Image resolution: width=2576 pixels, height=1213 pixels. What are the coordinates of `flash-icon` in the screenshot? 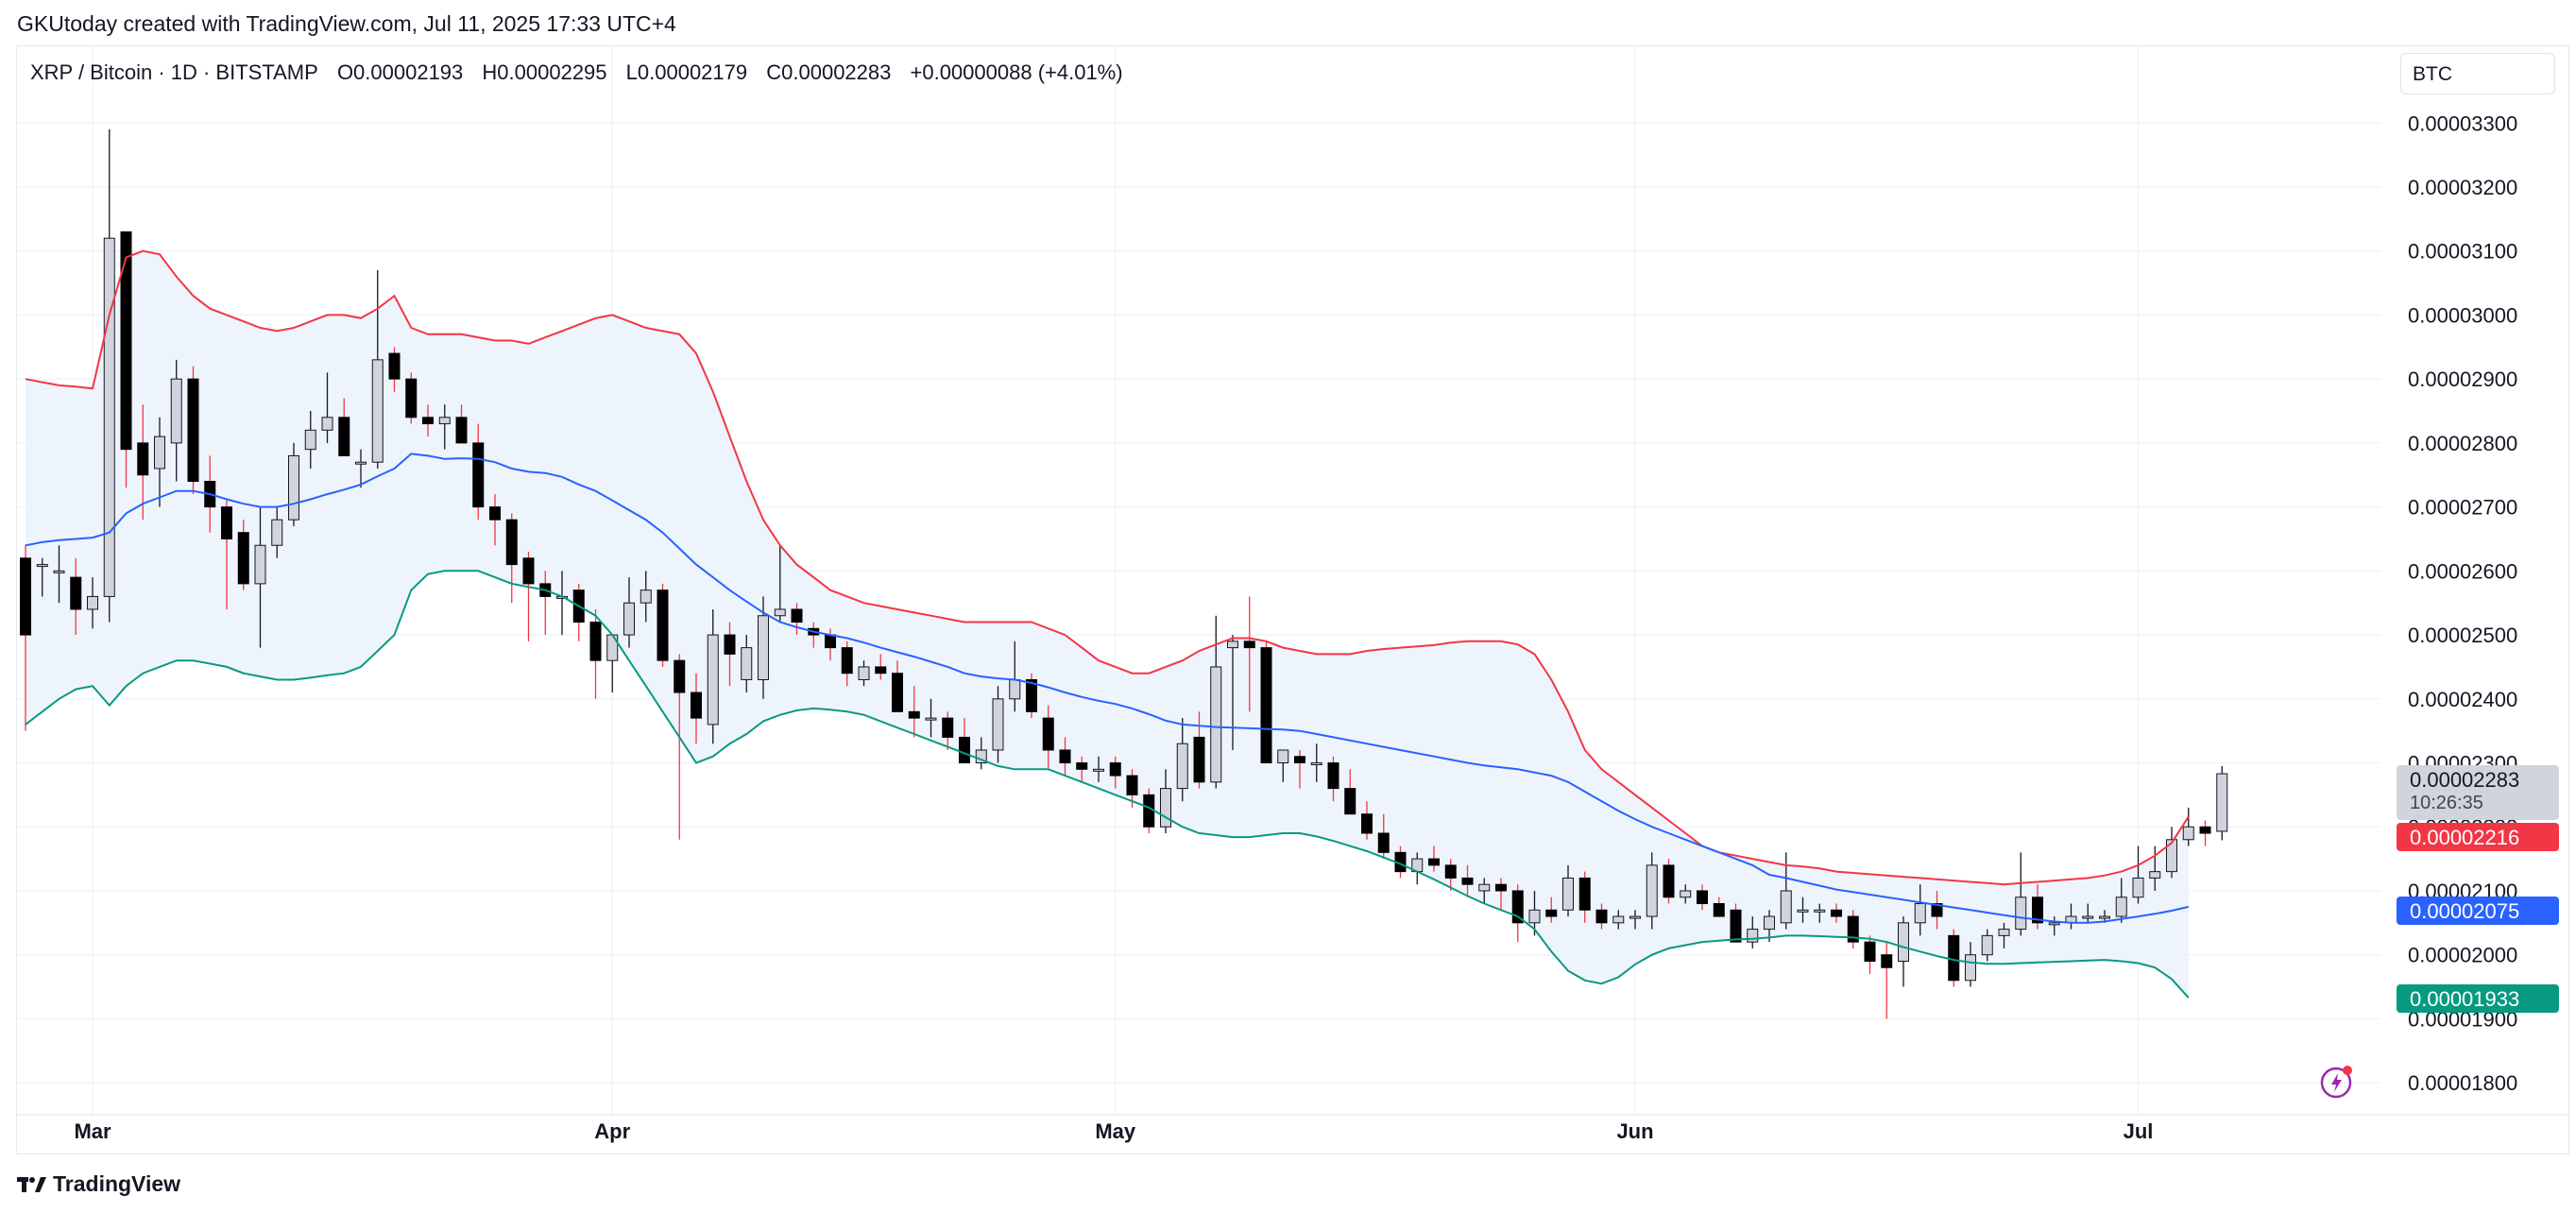 It's located at (2337, 1082).